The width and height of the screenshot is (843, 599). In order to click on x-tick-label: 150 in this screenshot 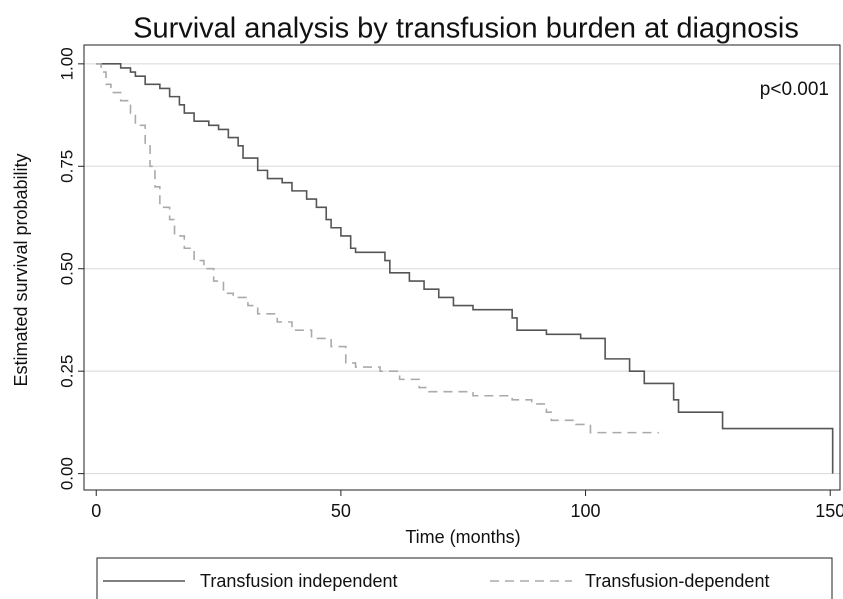, I will do `click(829, 511)`.